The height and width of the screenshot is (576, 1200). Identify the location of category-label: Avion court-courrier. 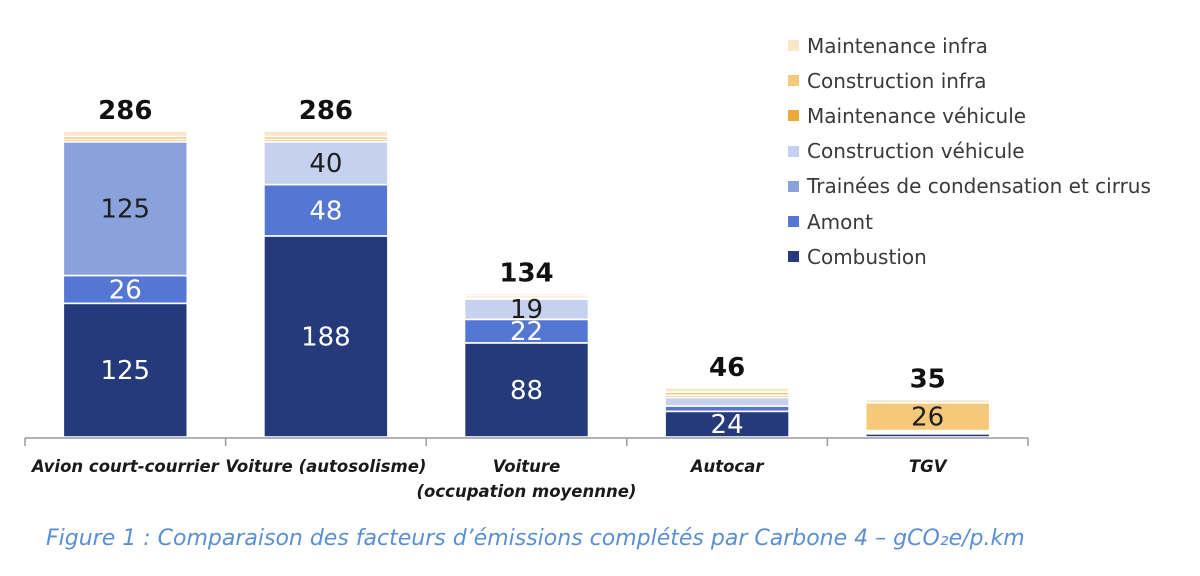
(125, 466).